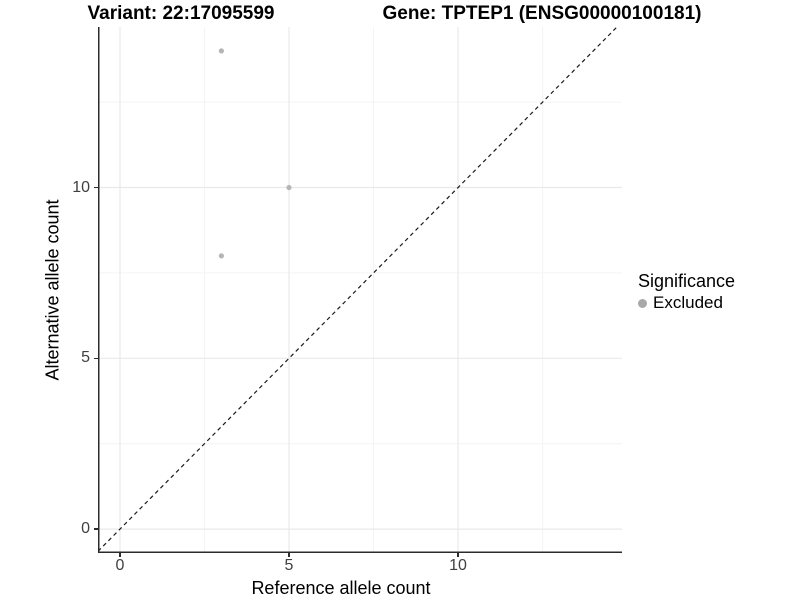  I want to click on gene-title: Gene: TPTEP1 (ENSG00000100181), so click(542, 13).